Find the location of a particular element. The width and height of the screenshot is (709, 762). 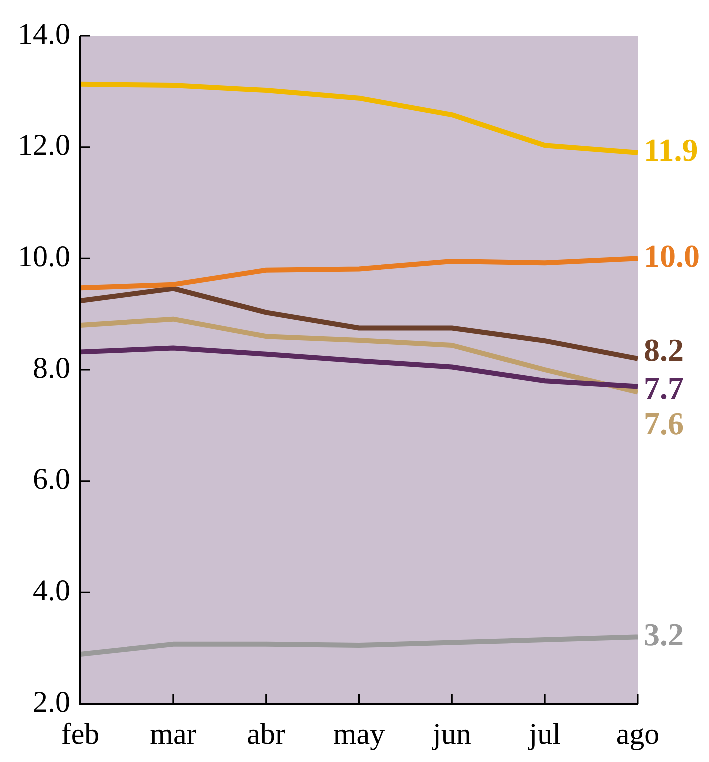

x-tick-label: jul is located at coordinates (544, 734).